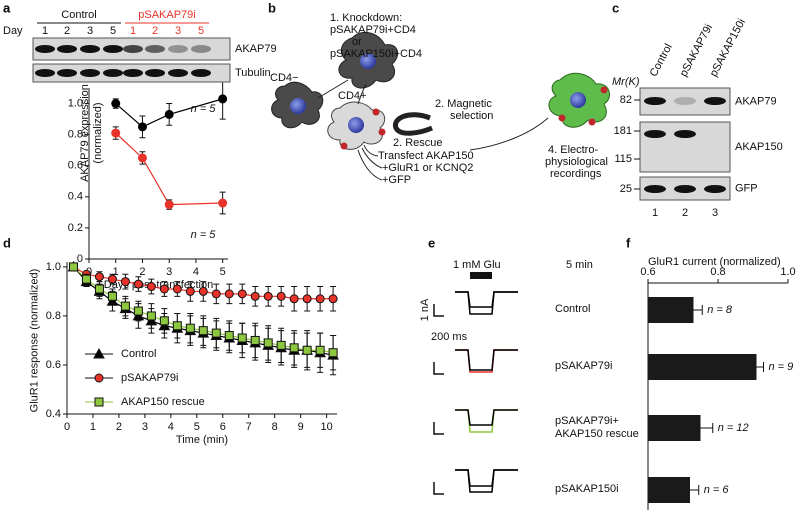  Describe the element at coordinates (481, 275) in the screenshot. I see `stimulus-bar` at that location.